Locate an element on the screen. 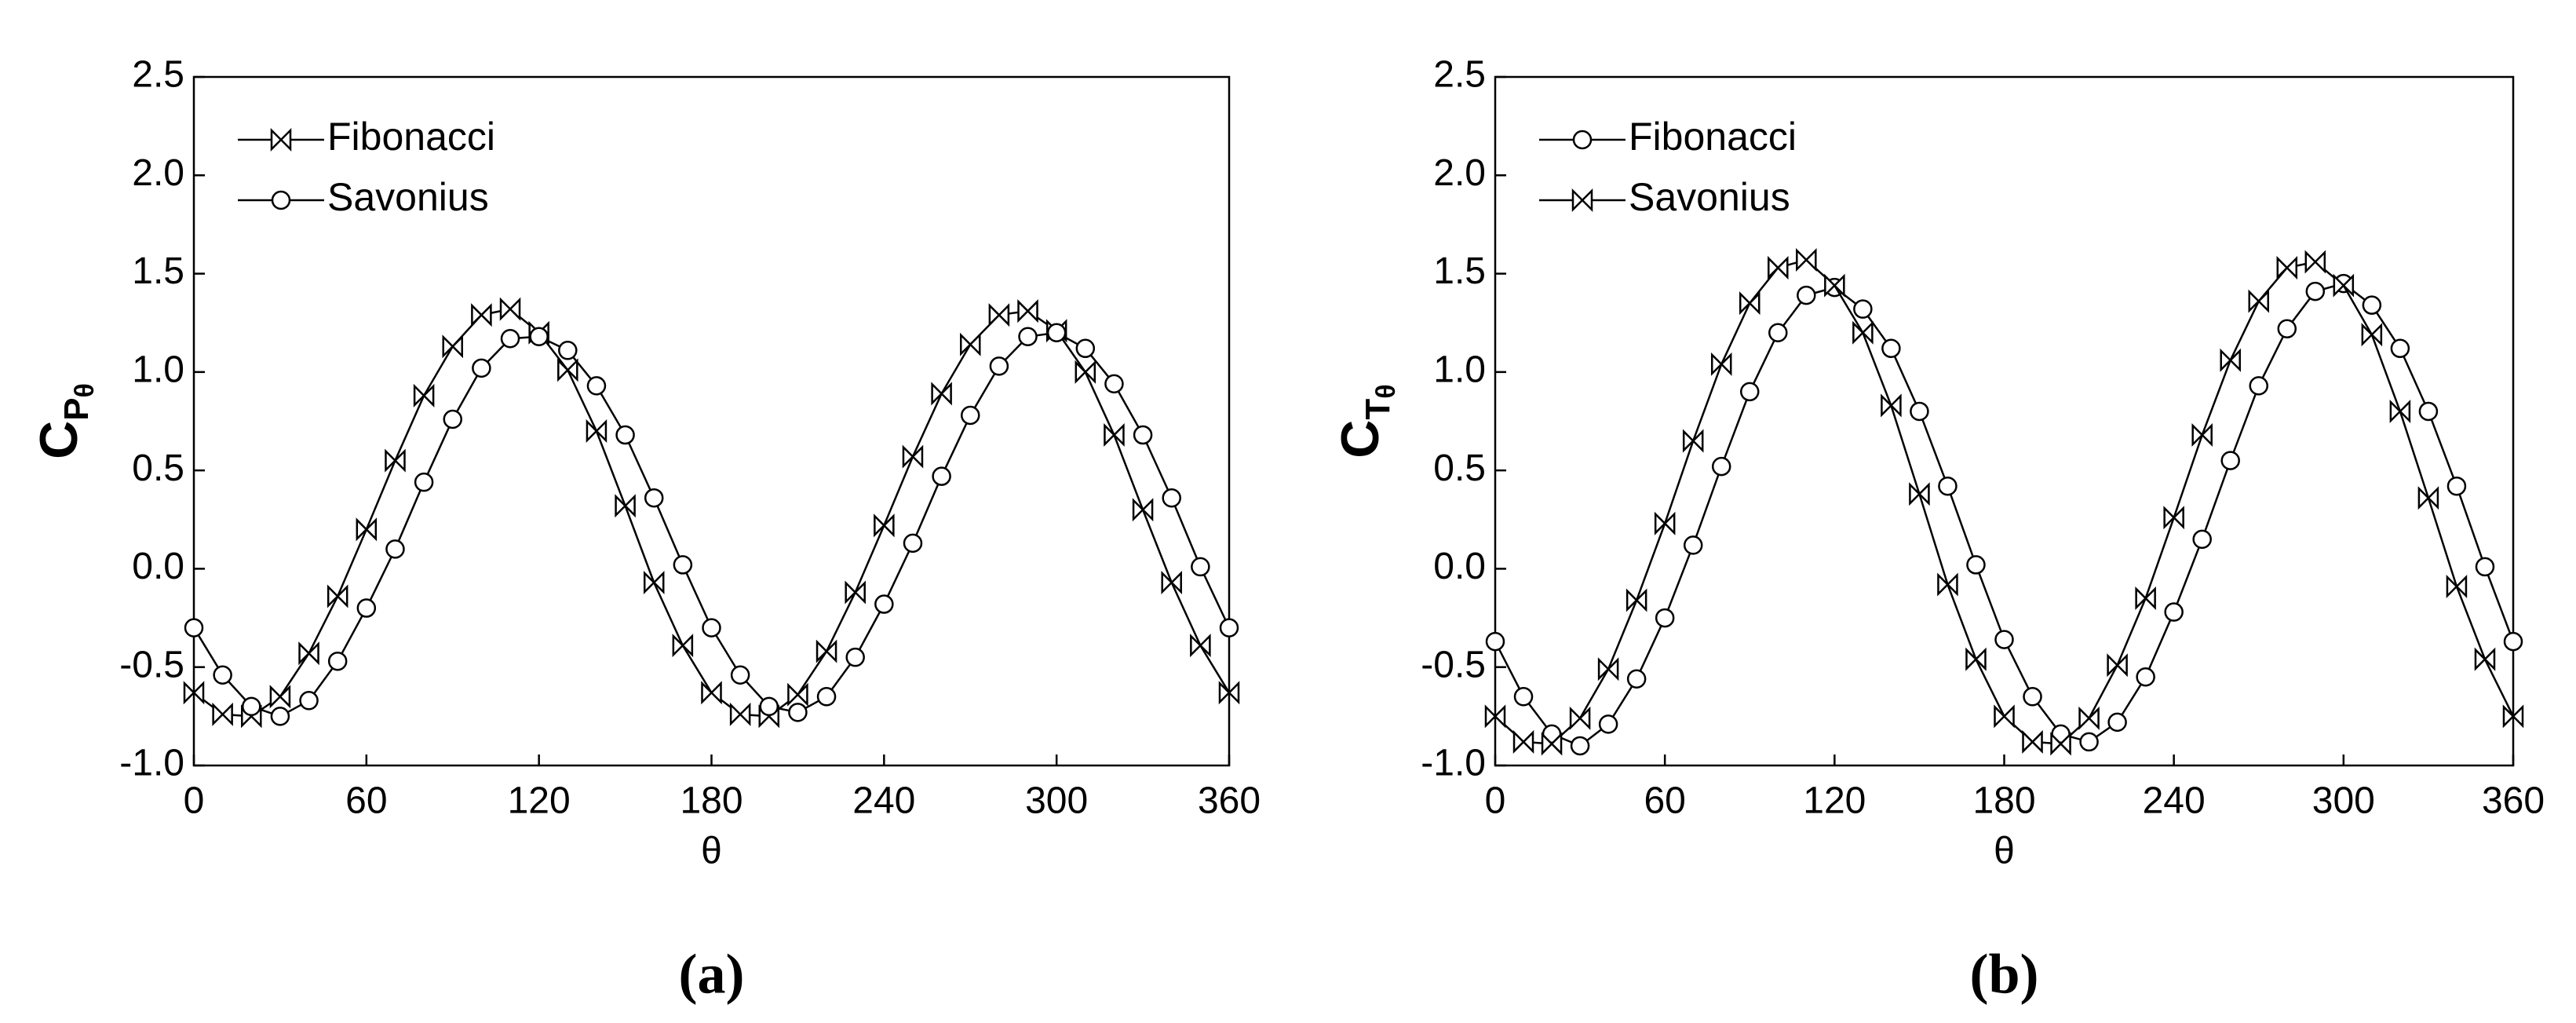 Image resolution: width=2576 pixels, height=1023 pixels. y-label-base: C is located at coordinates (59, 440).